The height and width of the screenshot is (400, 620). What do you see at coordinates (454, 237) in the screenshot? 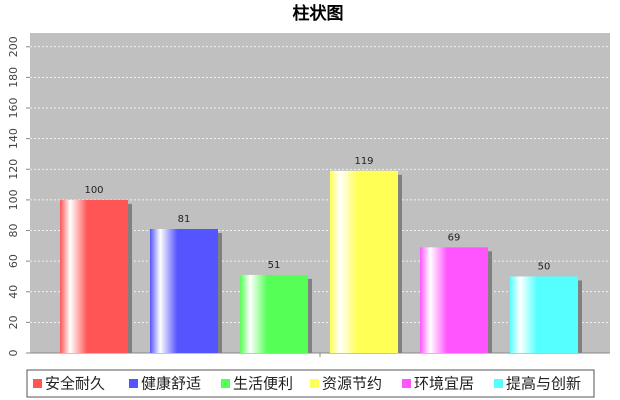
I see `value-label: 69` at bounding box center [454, 237].